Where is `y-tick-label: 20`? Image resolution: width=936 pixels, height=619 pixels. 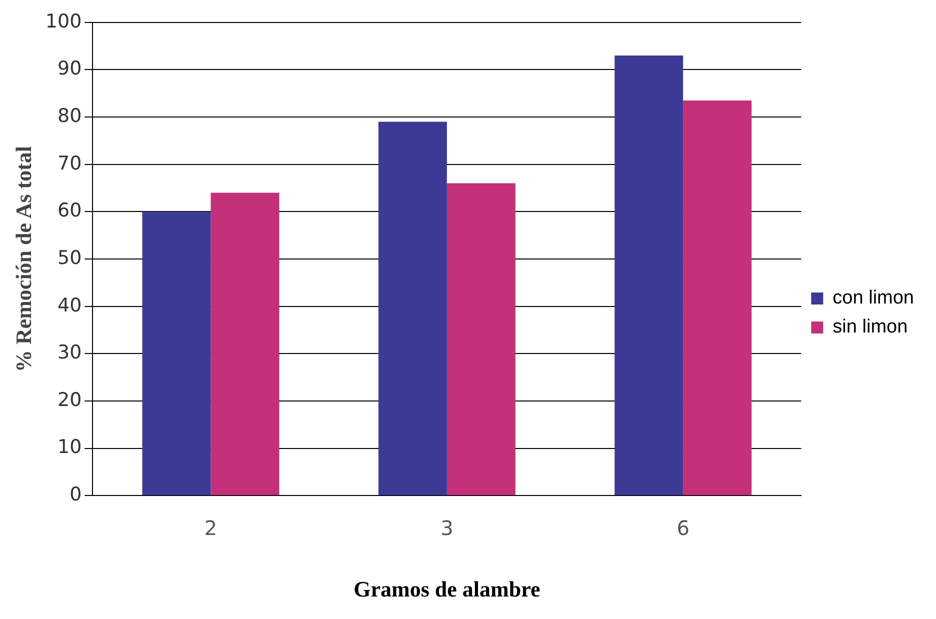 y-tick-label: 20 is located at coordinates (69, 399).